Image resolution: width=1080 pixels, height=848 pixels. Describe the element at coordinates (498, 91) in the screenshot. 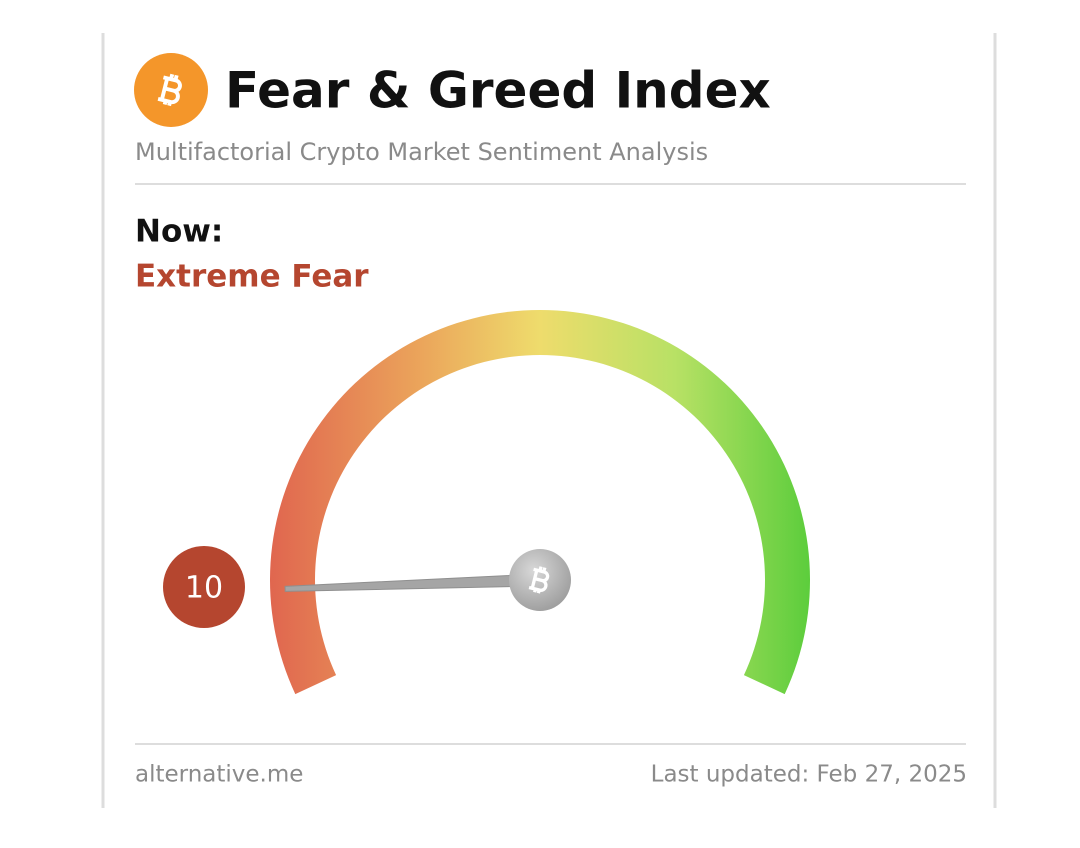

I see `title: Fear & Greed Index` at that location.